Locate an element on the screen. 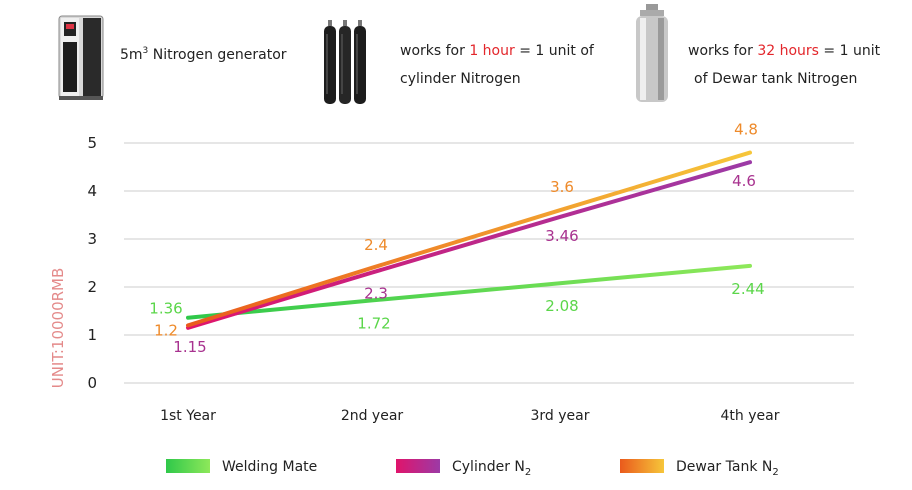 The width and height of the screenshot is (912, 490). x-tick-3: 3rd year is located at coordinates (560, 416).